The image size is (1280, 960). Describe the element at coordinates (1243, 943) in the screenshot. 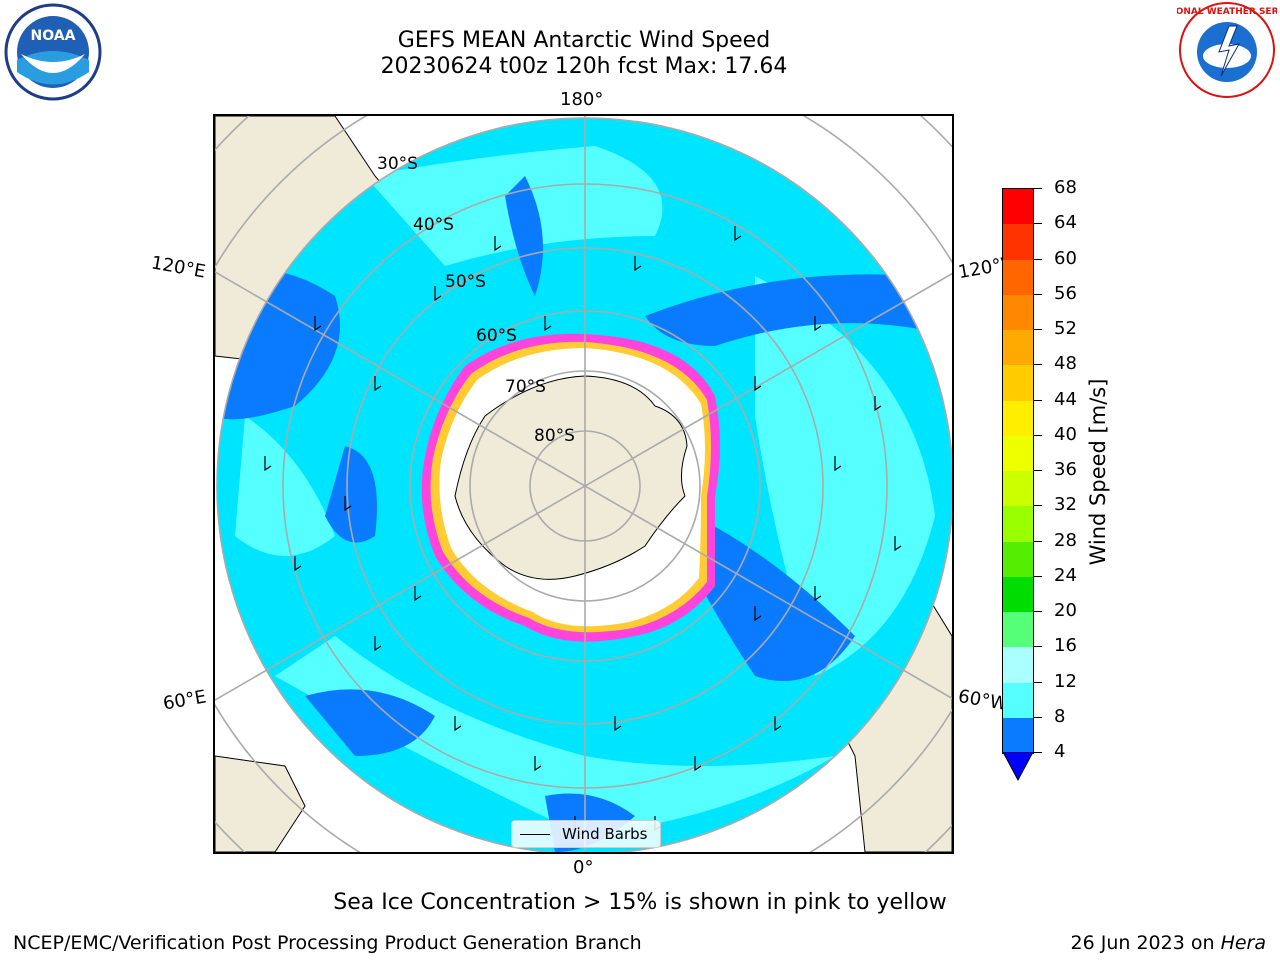

I see `footer-host: Hera` at that location.